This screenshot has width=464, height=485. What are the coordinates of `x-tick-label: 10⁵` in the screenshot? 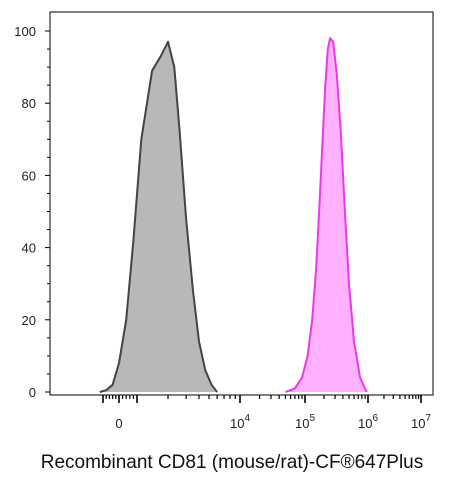 It's located at (305, 422).